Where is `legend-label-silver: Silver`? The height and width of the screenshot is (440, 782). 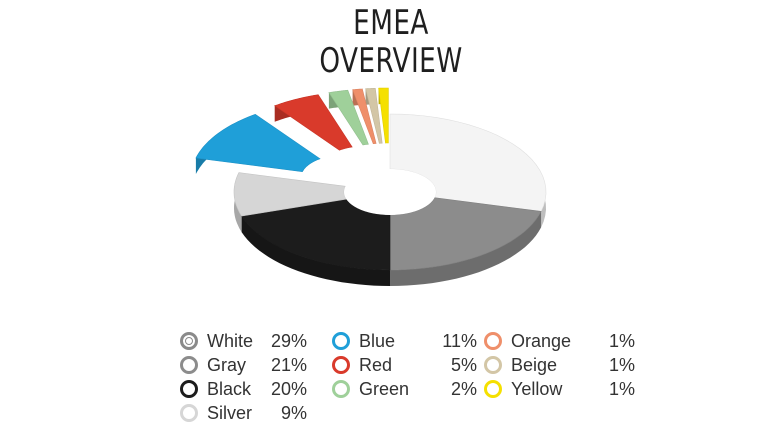
legend-label-silver: Silver is located at coordinates (230, 412).